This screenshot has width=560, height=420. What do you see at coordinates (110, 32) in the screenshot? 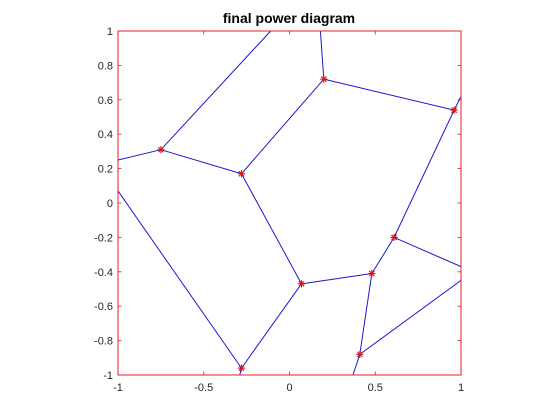
I see `y-tick-label: 1` at bounding box center [110, 32].